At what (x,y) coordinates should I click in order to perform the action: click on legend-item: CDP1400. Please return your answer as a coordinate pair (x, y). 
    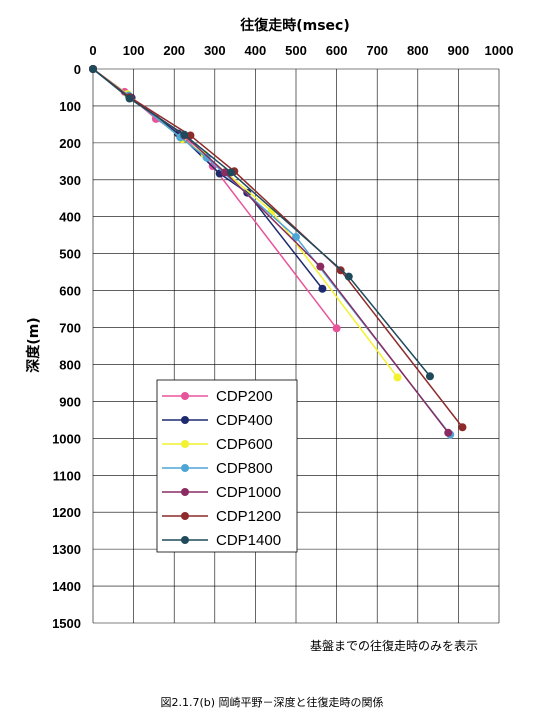
    Looking at the image, I should click on (221, 540).